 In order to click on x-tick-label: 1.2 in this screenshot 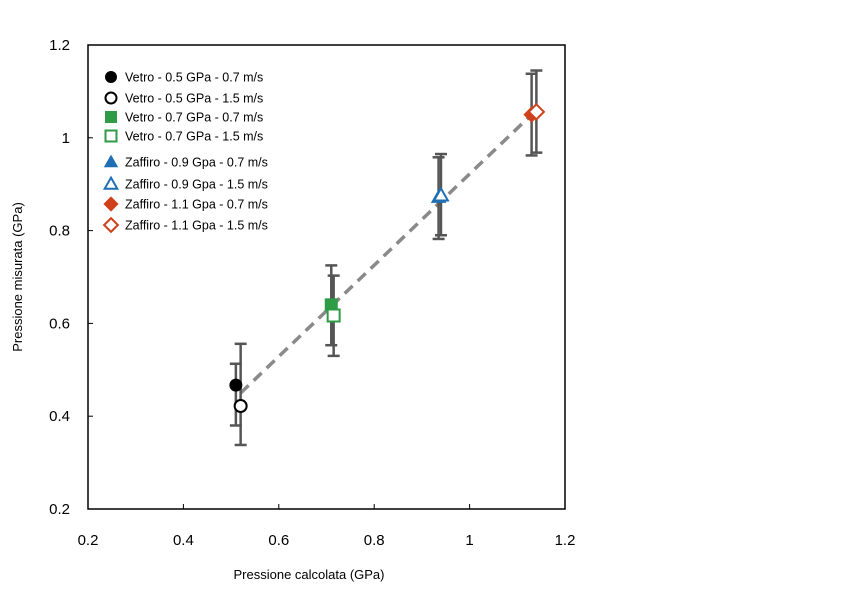, I will do `click(565, 540)`.